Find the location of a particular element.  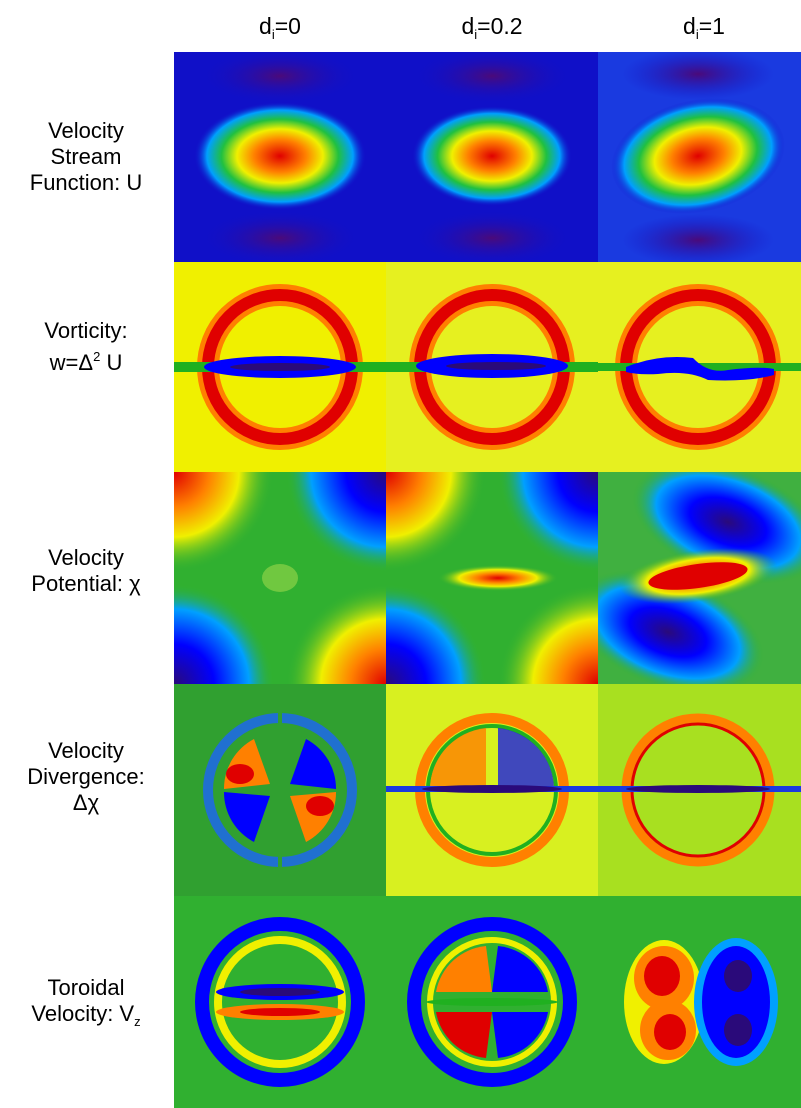

center-streak is located at coordinates (498, 578).